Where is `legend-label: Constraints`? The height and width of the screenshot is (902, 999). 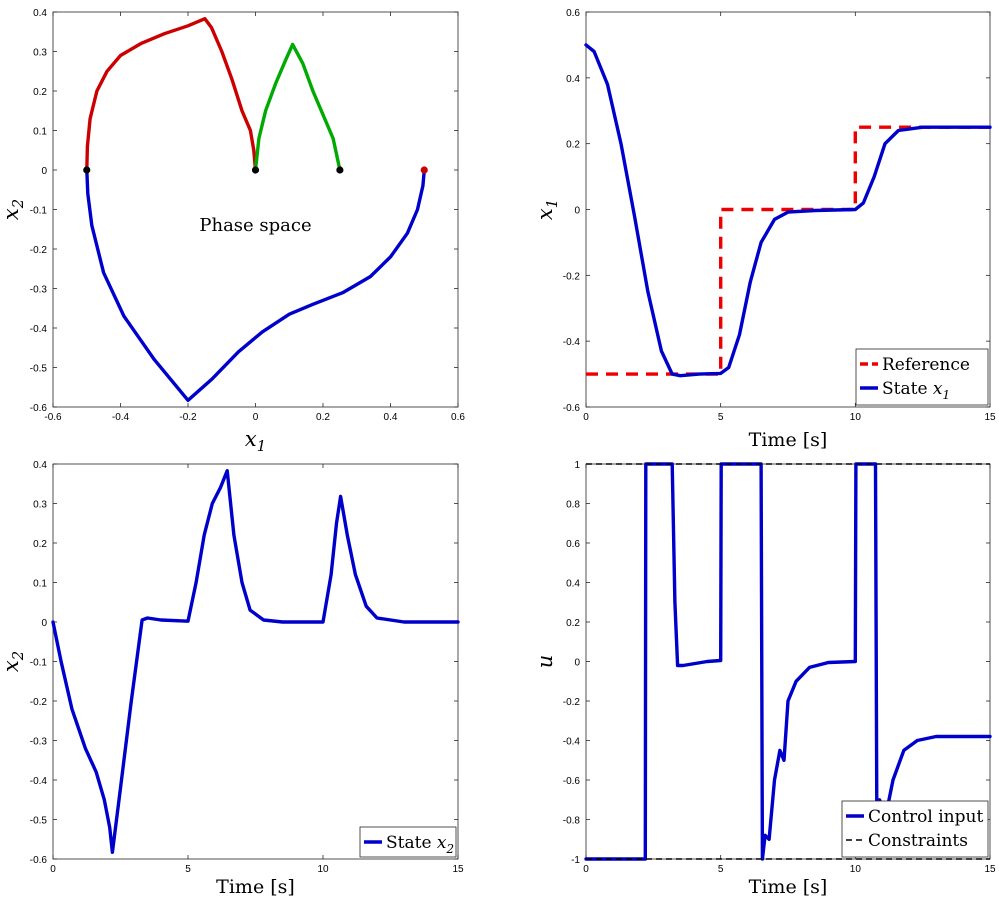 legend-label: Constraints is located at coordinates (918, 841).